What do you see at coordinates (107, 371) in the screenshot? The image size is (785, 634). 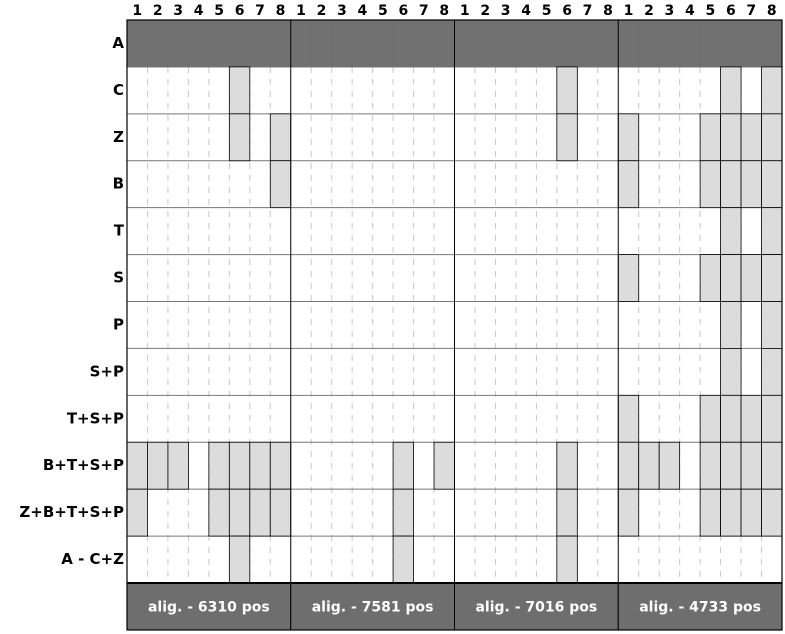 I see `row-label: S+P` at bounding box center [107, 371].